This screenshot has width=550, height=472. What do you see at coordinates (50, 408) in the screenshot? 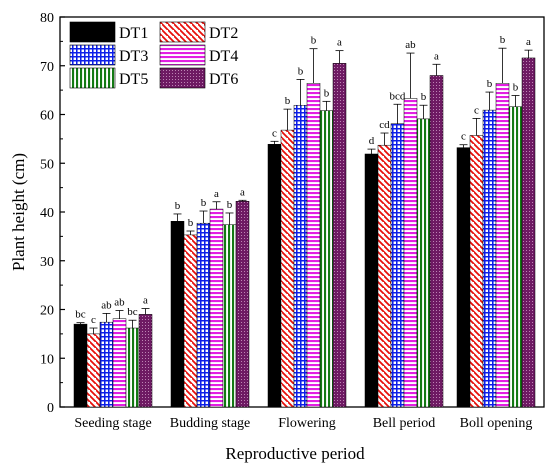
I see `y-tick-label: 0` at bounding box center [50, 408].